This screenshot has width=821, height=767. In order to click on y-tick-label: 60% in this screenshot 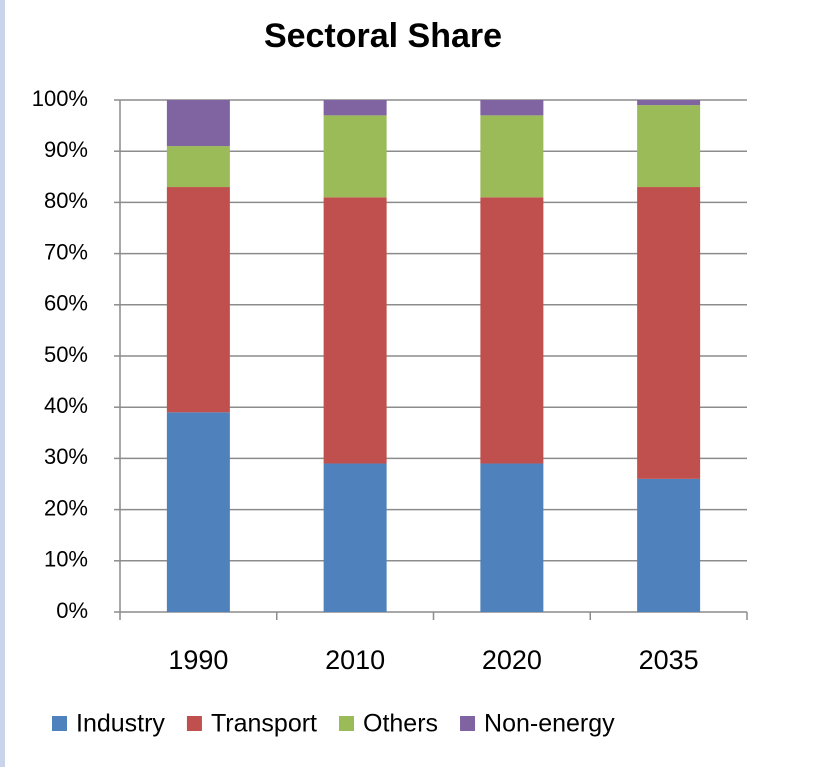, I will do `click(66, 303)`.